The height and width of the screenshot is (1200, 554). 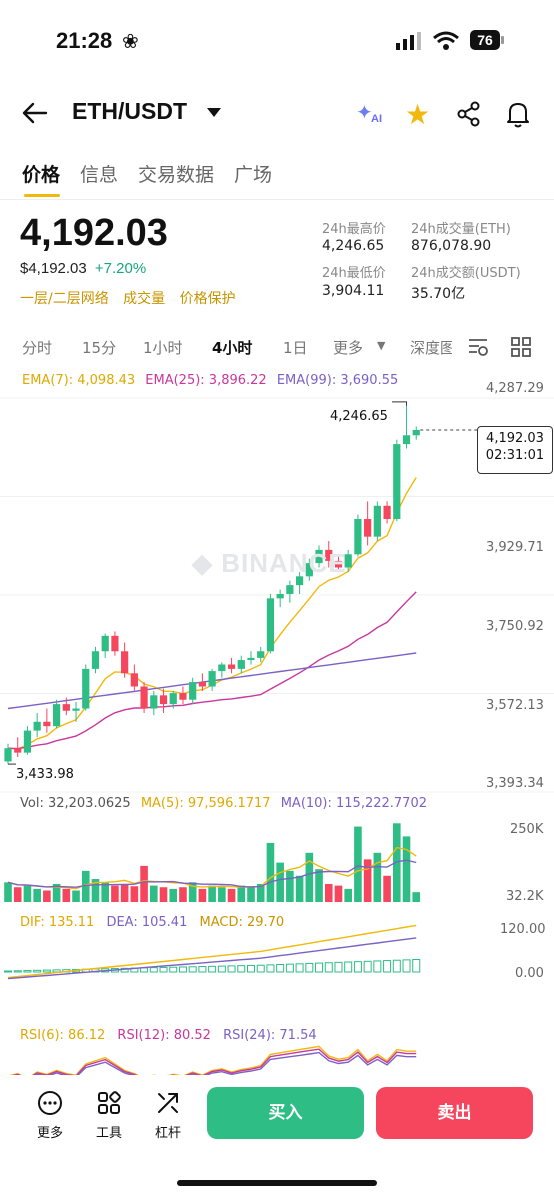 I want to click on layout-grid-icon, so click(x=521, y=347).